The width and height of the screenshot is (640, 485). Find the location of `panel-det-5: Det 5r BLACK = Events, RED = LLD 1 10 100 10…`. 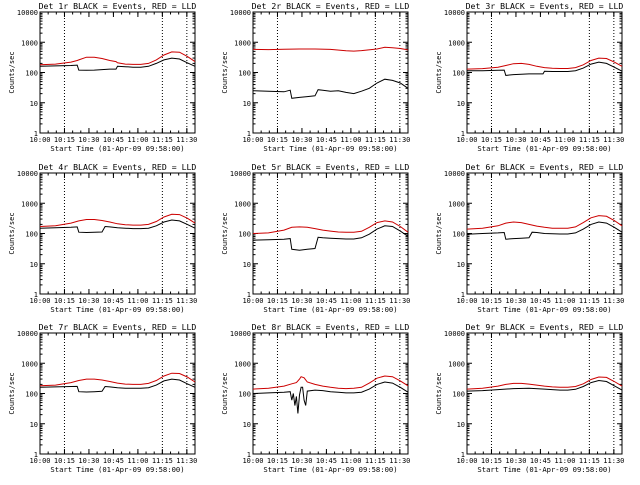

panel-det-5: Det 5r BLACK = Events, RED = LLD 1 10 100 10… is located at coordinates (315, 238).